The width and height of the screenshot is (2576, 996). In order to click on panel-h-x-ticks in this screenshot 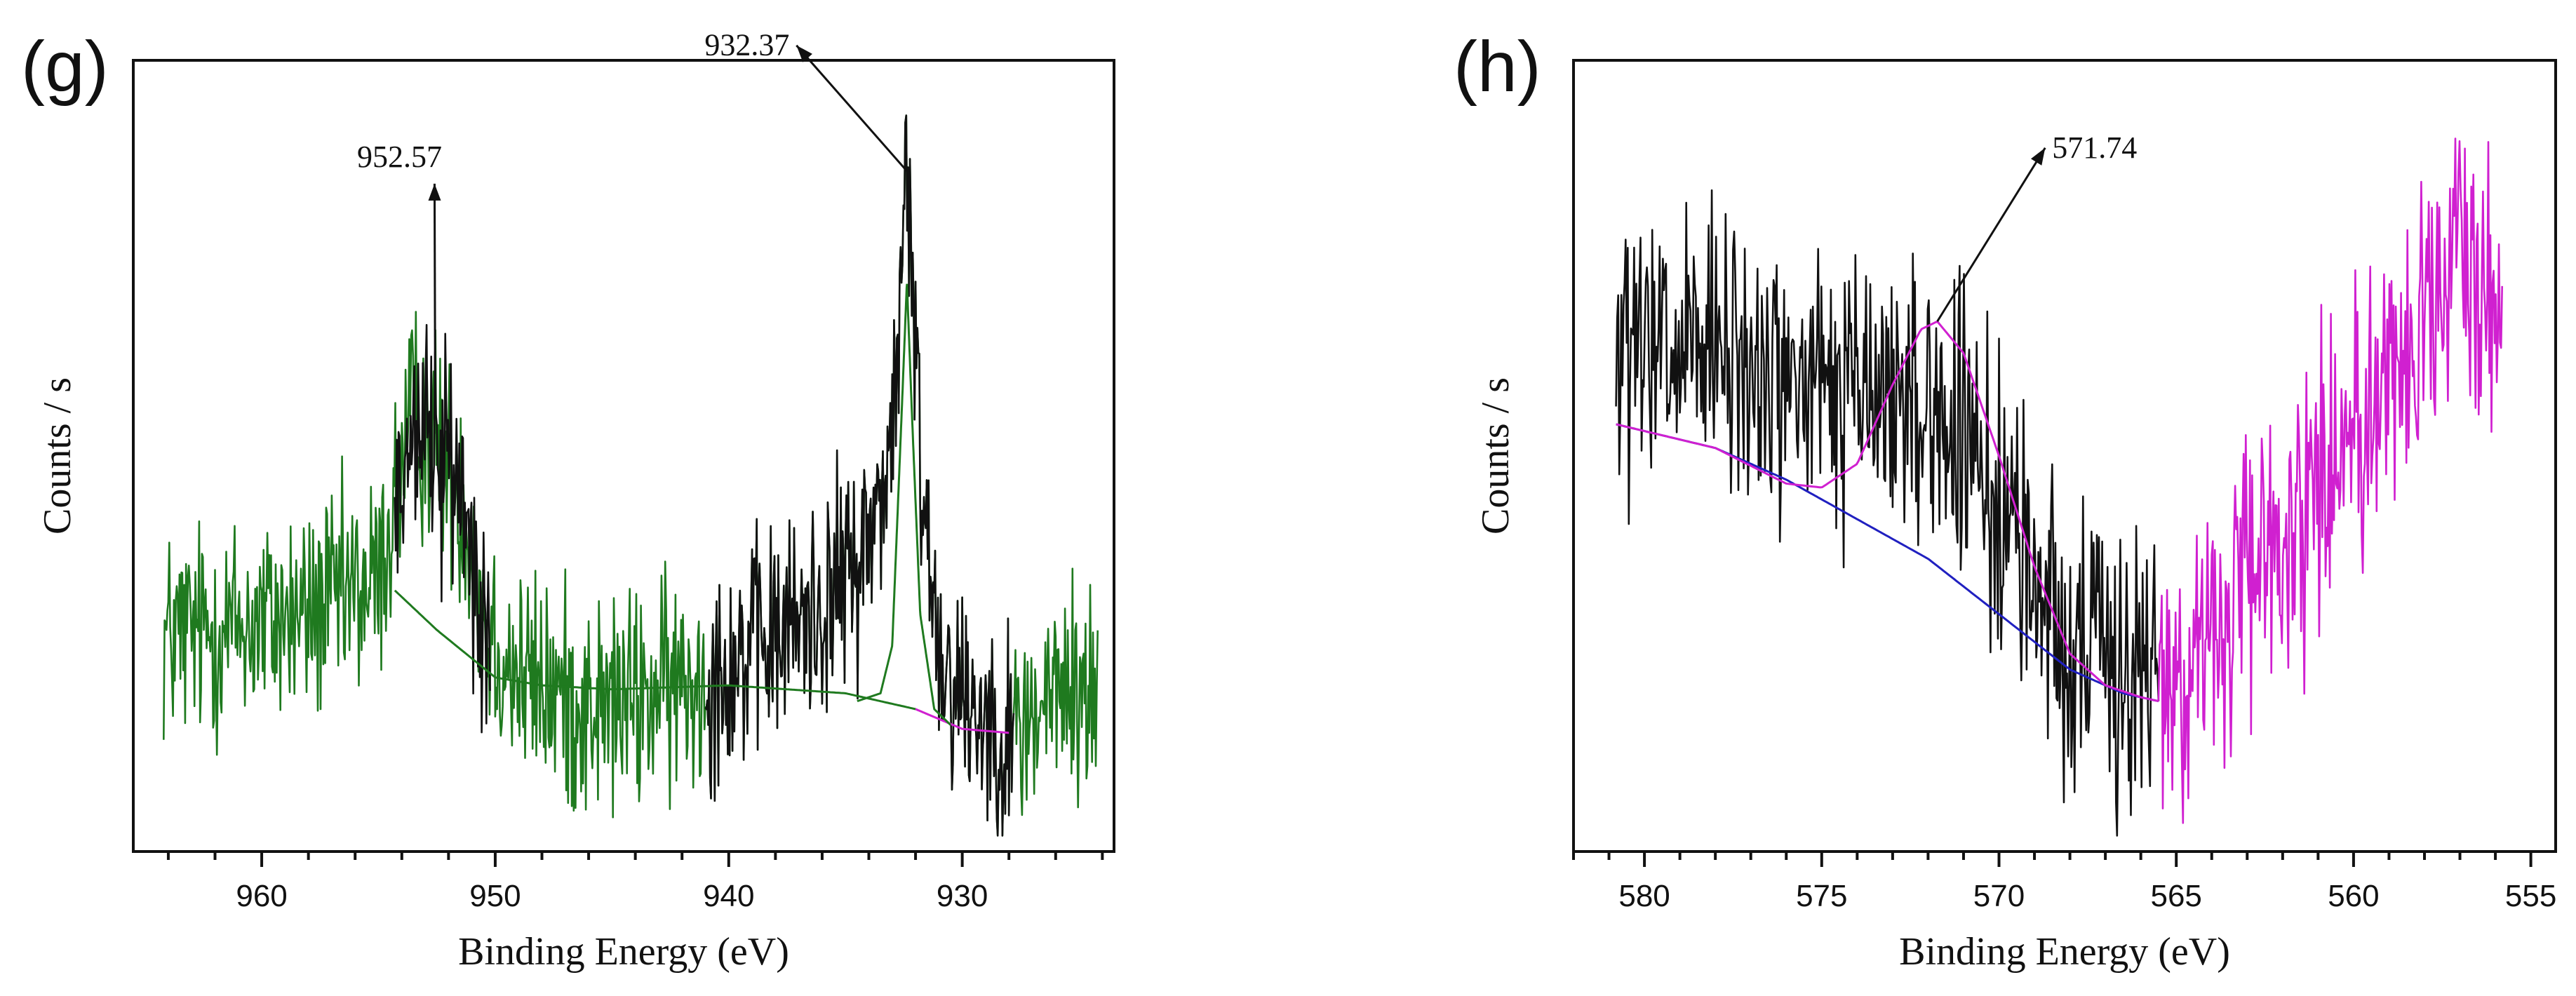, I will do `click(2052, 859)`.